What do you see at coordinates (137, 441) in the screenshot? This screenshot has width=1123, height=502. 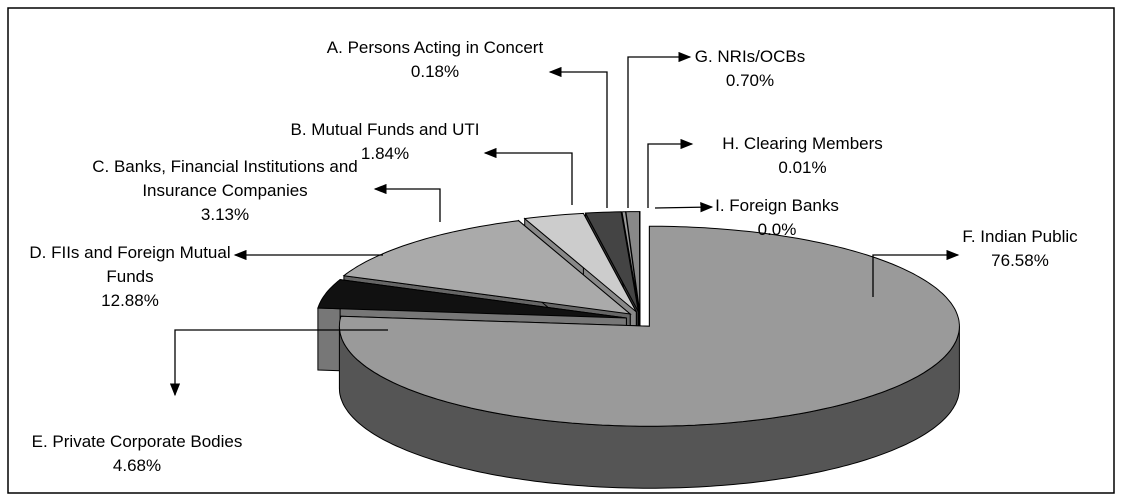 I see `category-label: E. Private Corporate Bodies` at bounding box center [137, 441].